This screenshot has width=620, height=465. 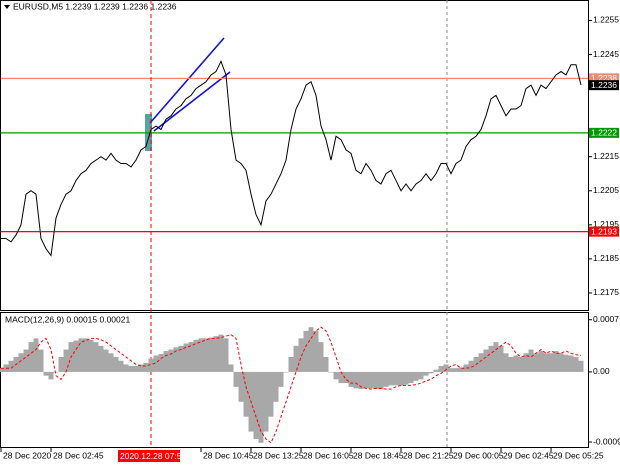 I want to click on price-level-label: 1.2238, so click(x=604, y=78).